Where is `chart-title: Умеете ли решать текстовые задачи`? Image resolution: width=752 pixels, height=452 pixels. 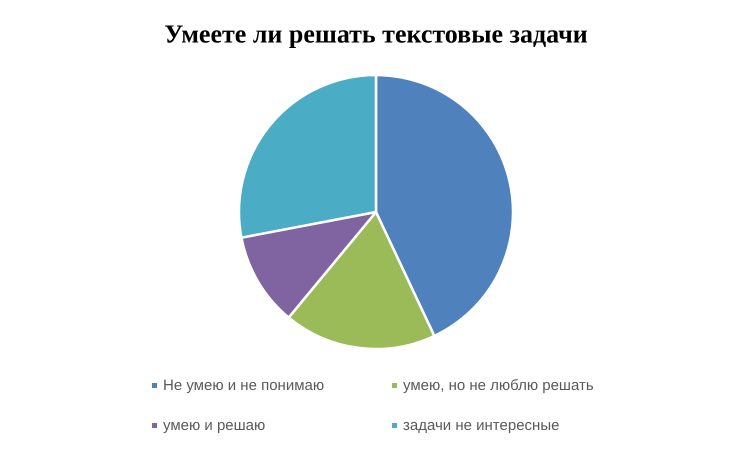
chart-title: Умеете ли решать текстовые задачи is located at coordinates (376, 34).